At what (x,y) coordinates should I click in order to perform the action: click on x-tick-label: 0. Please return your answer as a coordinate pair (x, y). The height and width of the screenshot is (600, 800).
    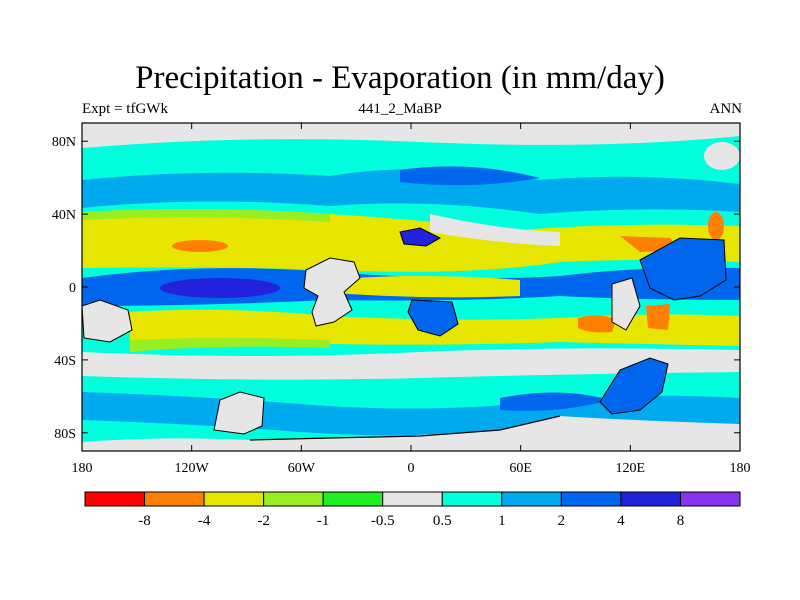
    Looking at the image, I should click on (411, 468).